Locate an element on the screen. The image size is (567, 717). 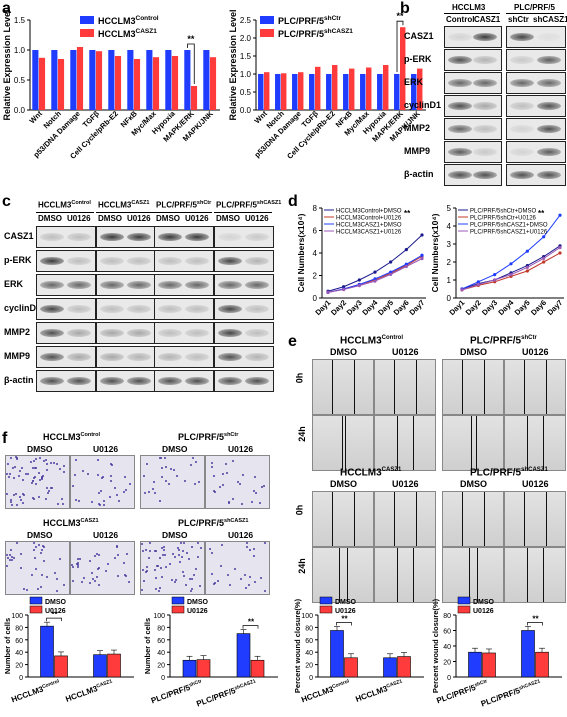
panel-letter-b: b is located at coordinates (405, 8).